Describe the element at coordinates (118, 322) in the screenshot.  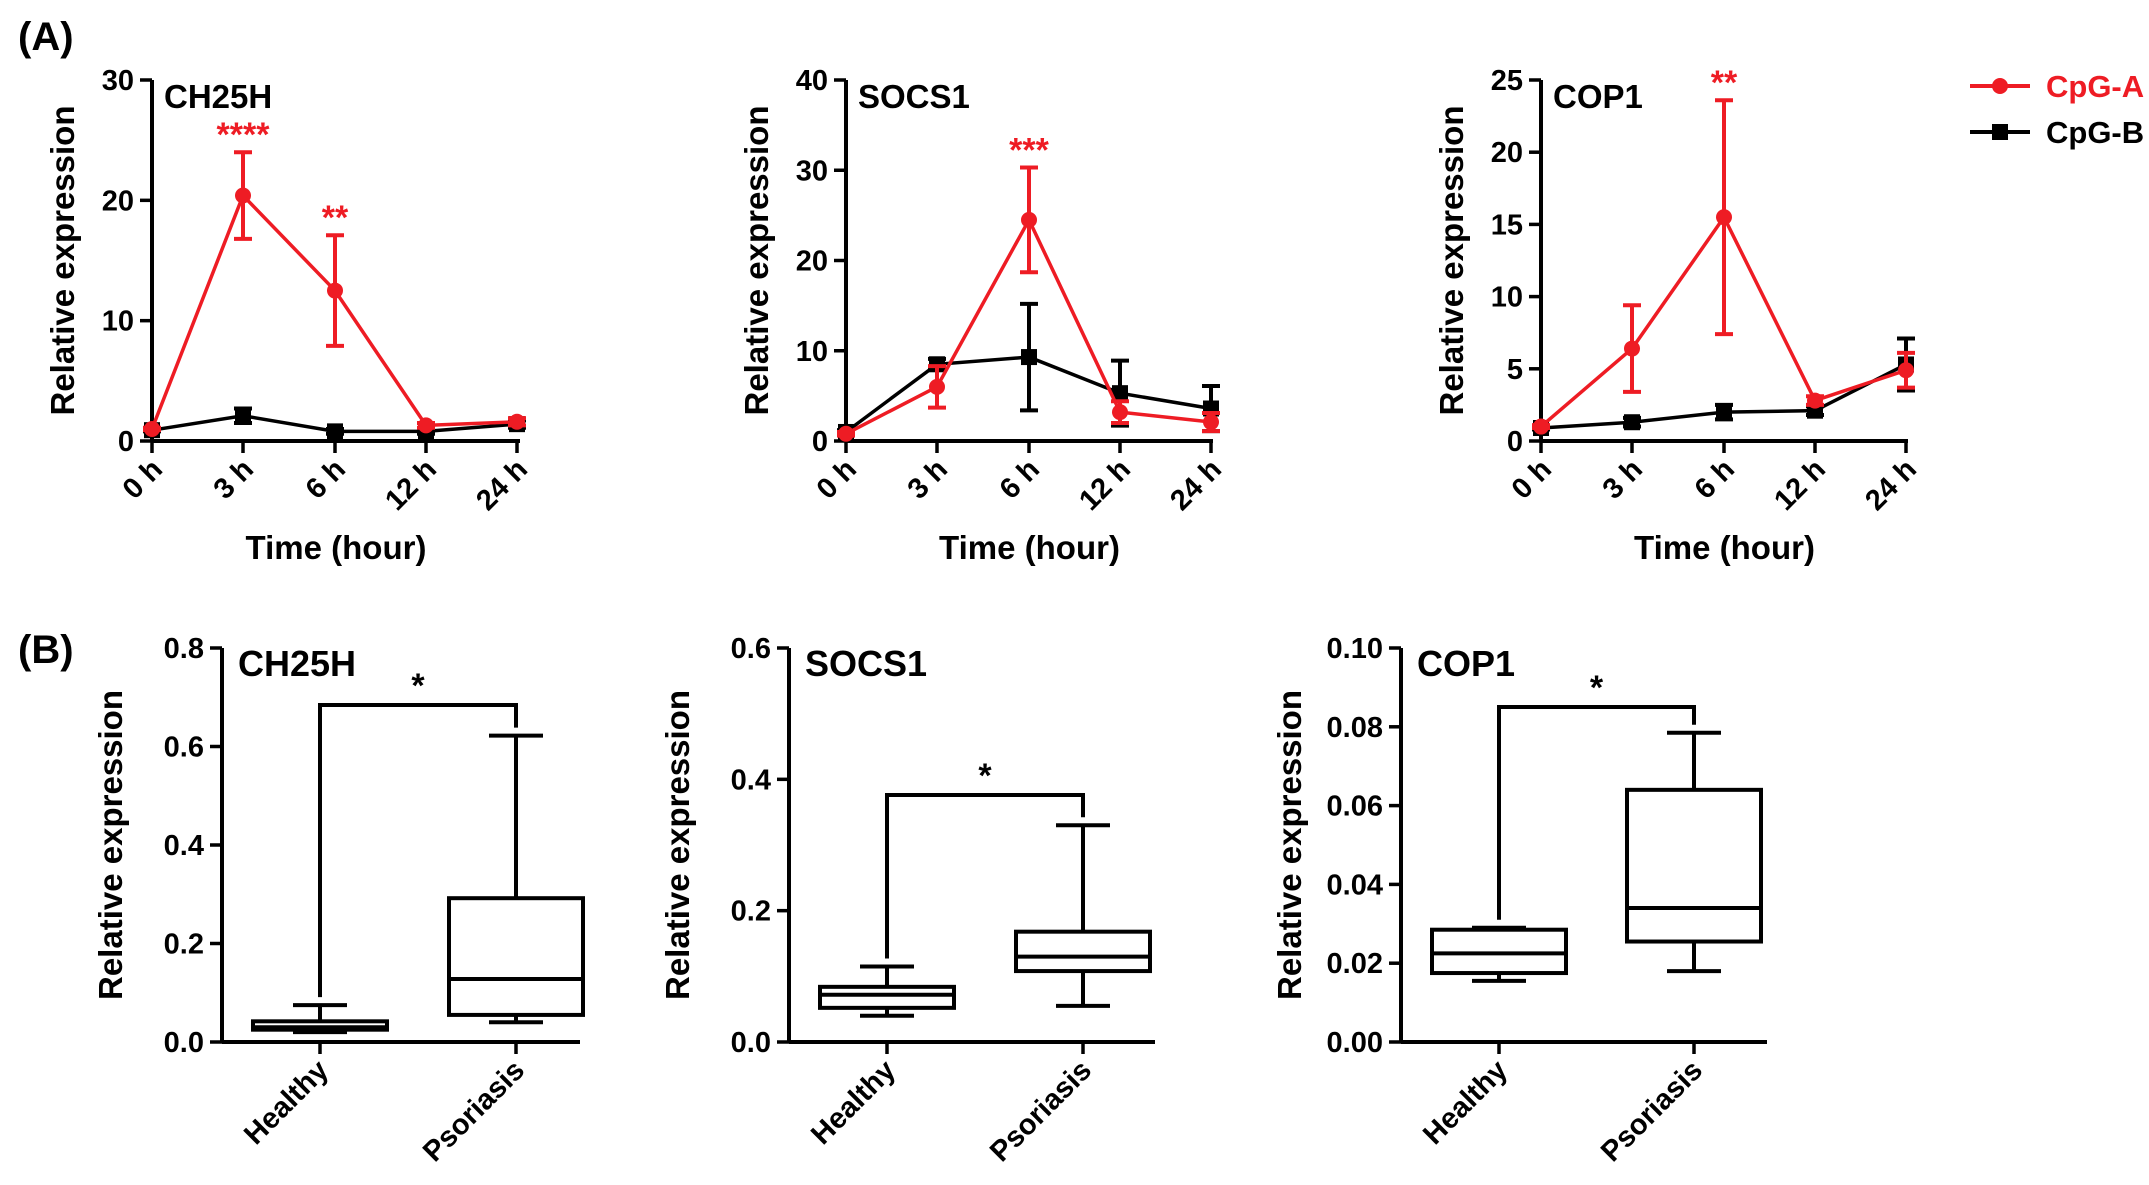
I see `chart-a-ch25h-y-tick-label: 10` at that location.